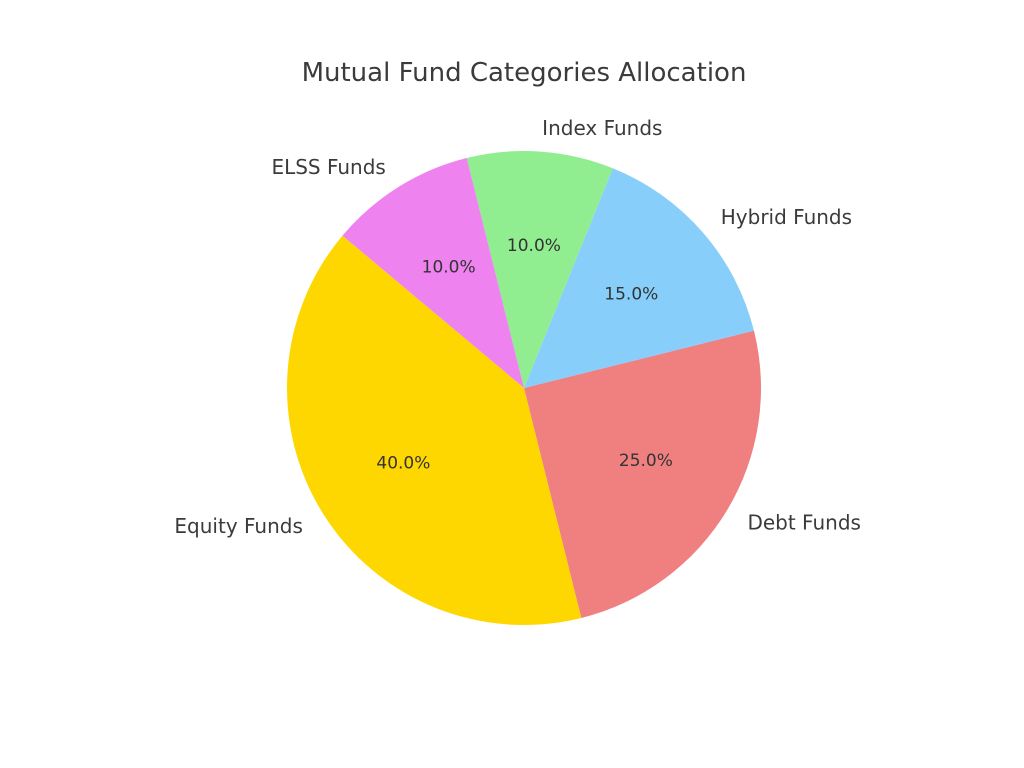 This screenshot has width=1024, height=768. I want to click on percent-label-hybrid-funds: 15.0%, so click(631, 295).